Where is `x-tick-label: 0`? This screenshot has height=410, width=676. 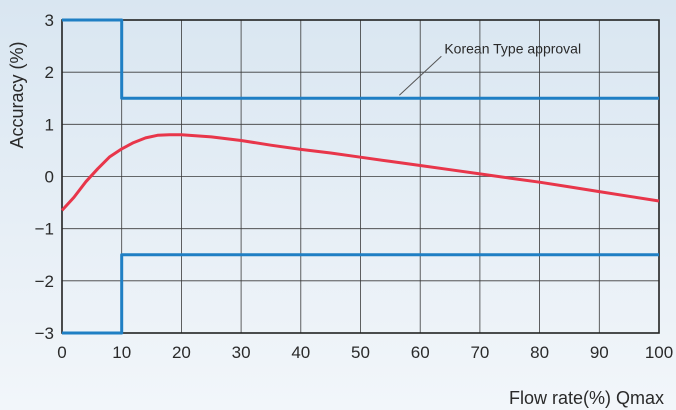 x-tick-label: 0 is located at coordinates (61, 352).